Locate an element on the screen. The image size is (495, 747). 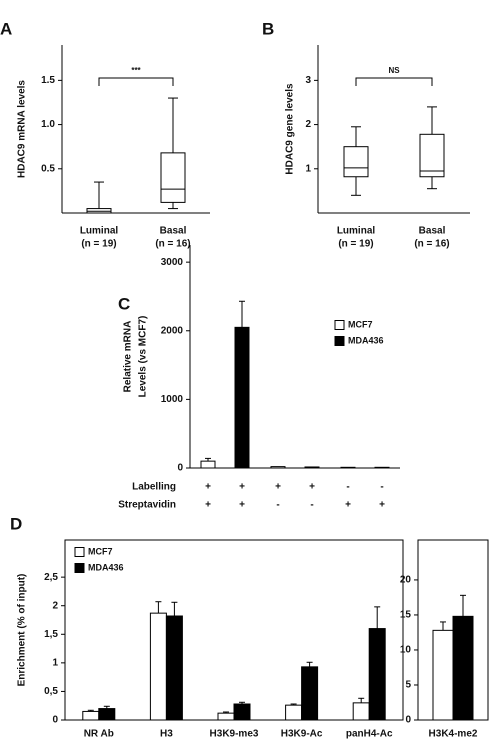
y-tick-label: 1,5 is located at coordinates (51, 634).